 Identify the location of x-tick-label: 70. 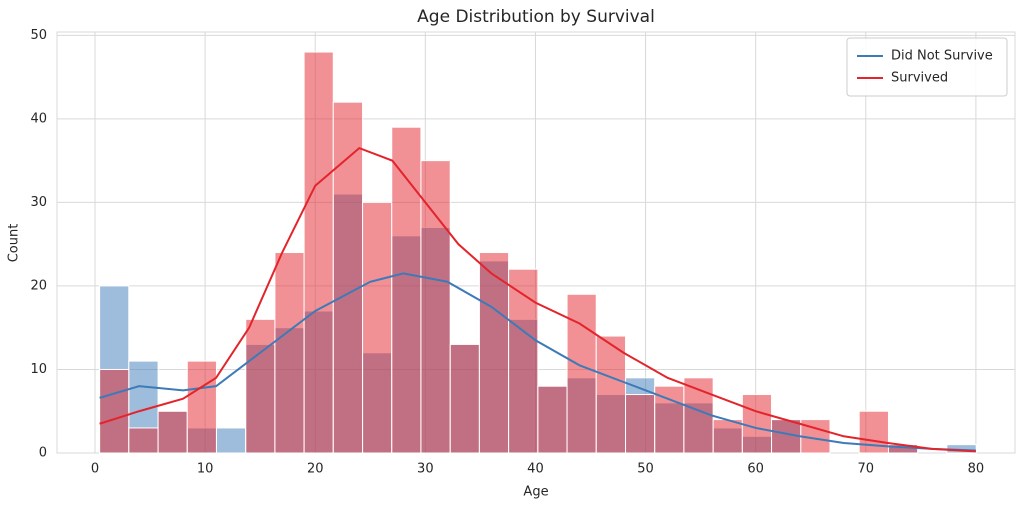
(866, 469).